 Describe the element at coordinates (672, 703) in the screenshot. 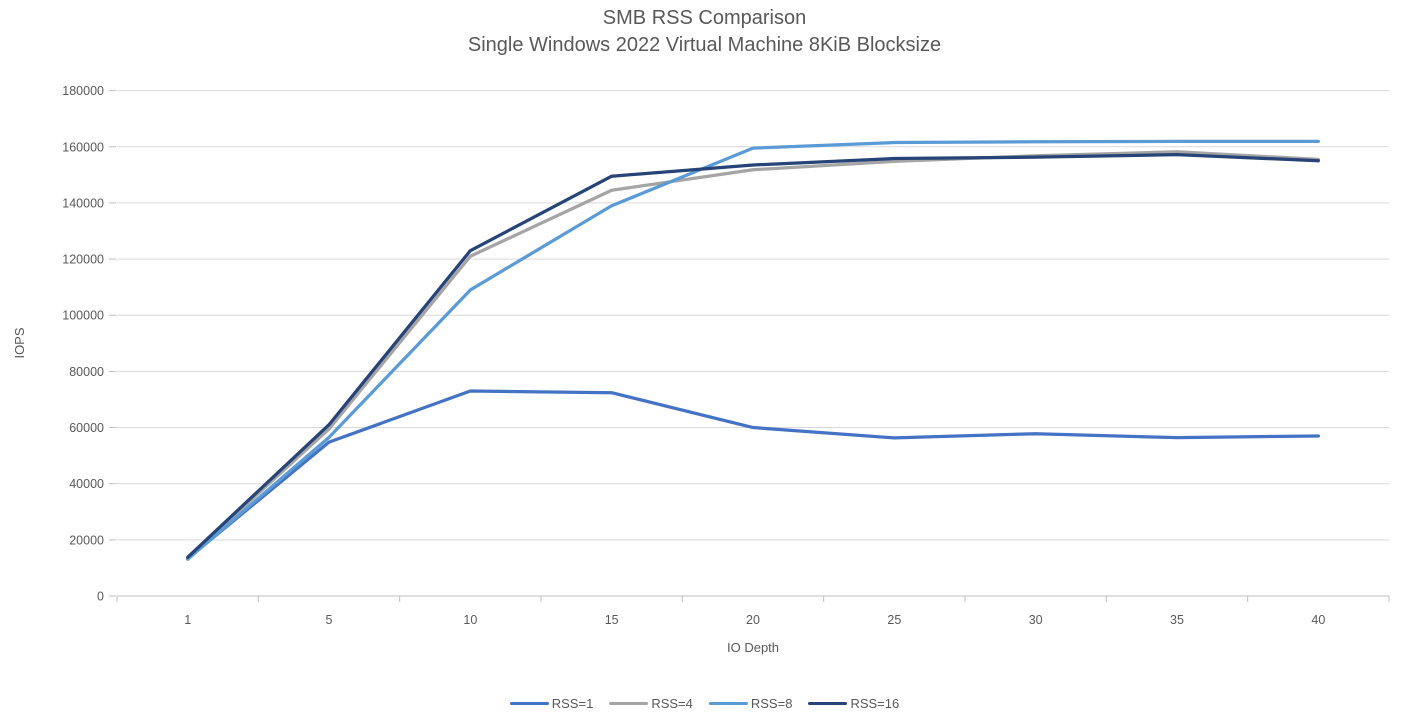

I see `legend-label: RSS=4` at that location.